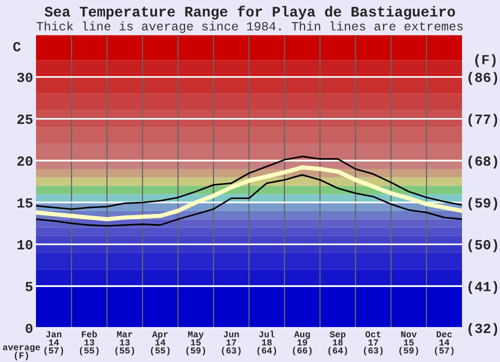 The image size is (500, 362). Describe the element at coordinates (483, 78) in the screenshot. I see `y2-tick-label: (86)` at that location.